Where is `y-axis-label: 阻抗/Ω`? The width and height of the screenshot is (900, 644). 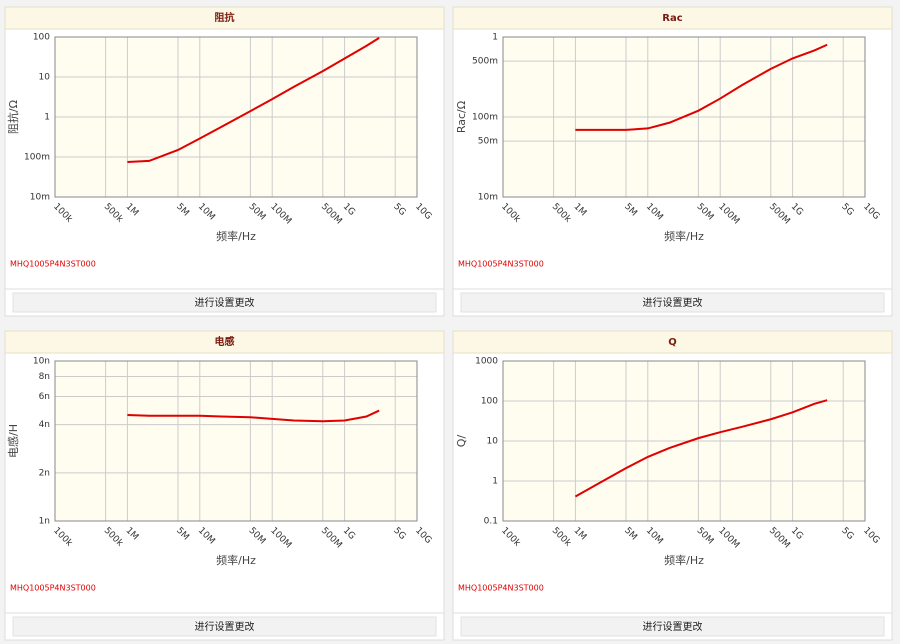
y-axis-label: 阻抗/Ω is located at coordinates (13, 117).